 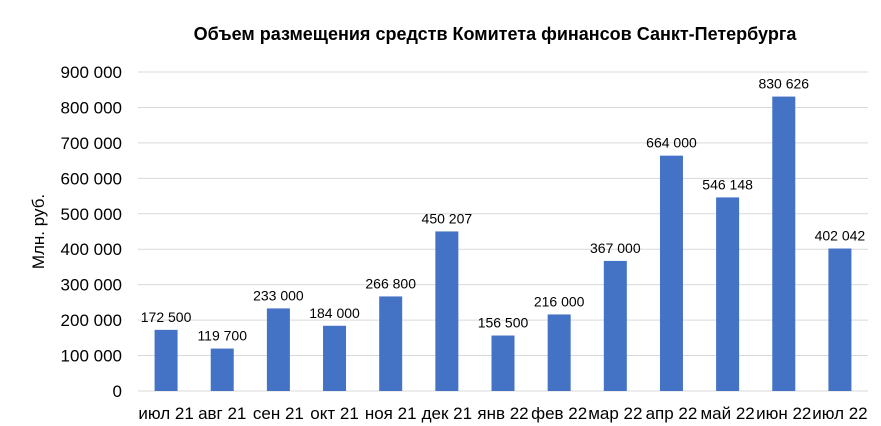 I want to click on data-label: 450 207, so click(x=447, y=218).